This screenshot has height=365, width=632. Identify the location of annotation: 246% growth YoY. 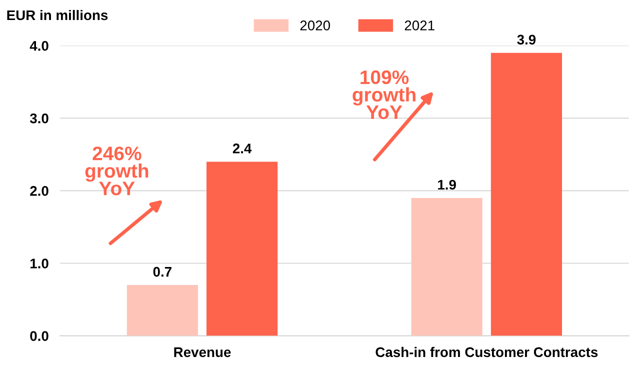
(116, 171).